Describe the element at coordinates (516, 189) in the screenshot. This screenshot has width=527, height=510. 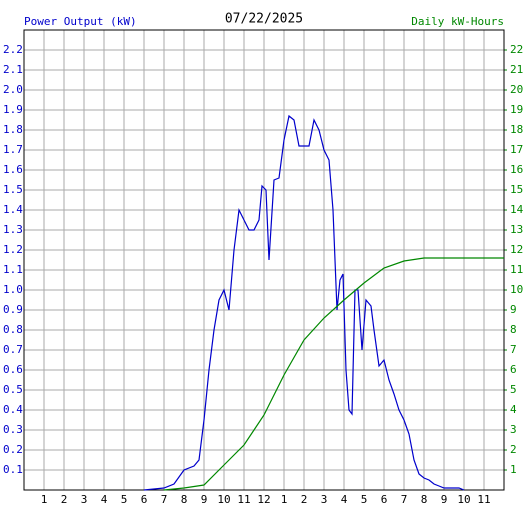
I see `y2-tick-label: 15` at that location.